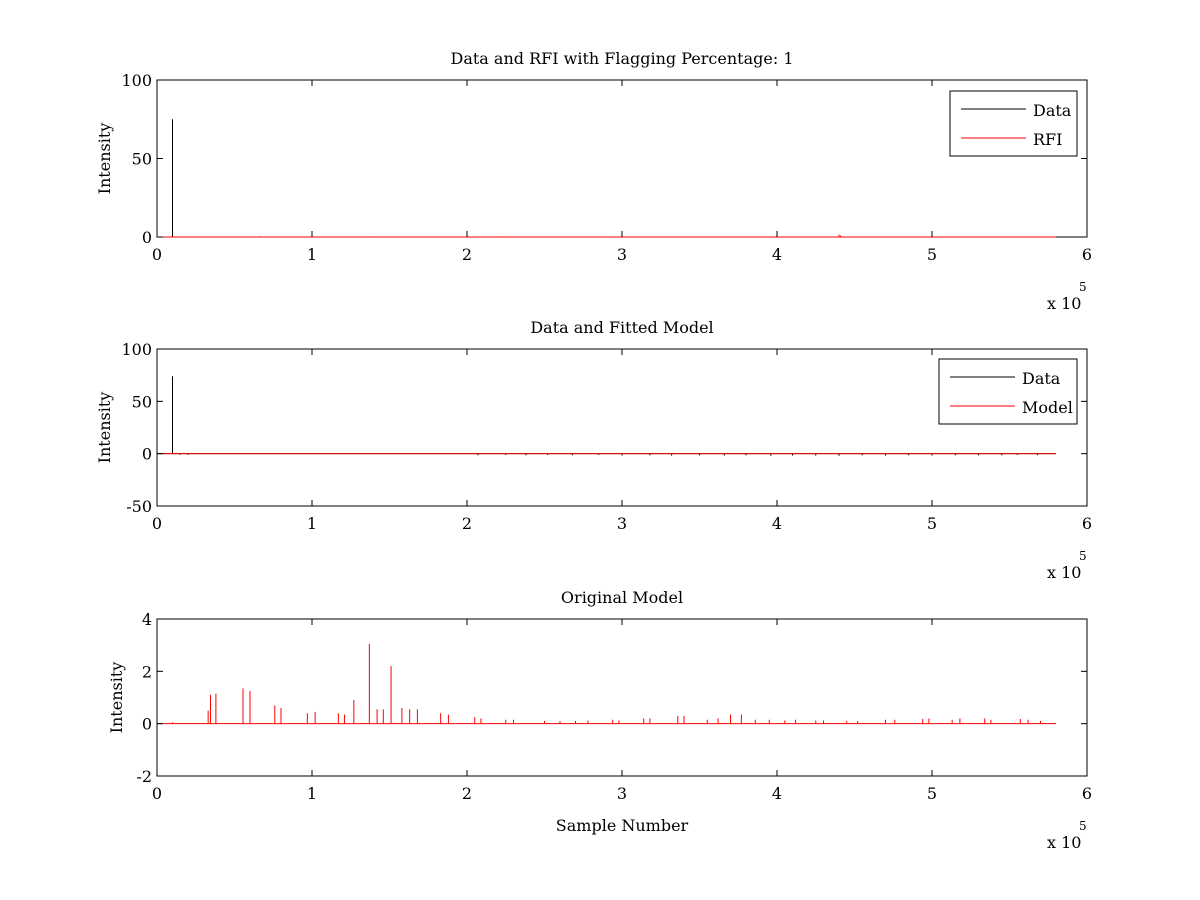  I want to click on legend: Data Model, so click(1008, 391).